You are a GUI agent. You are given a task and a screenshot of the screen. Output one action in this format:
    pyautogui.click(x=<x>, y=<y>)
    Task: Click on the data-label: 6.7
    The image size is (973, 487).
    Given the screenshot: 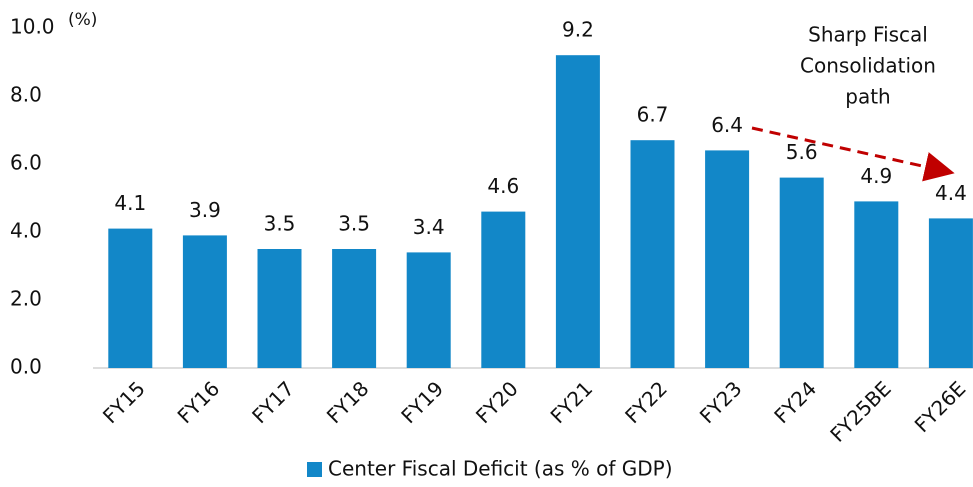 What is the action you would take?
    pyautogui.click(x=653, y=115)
    